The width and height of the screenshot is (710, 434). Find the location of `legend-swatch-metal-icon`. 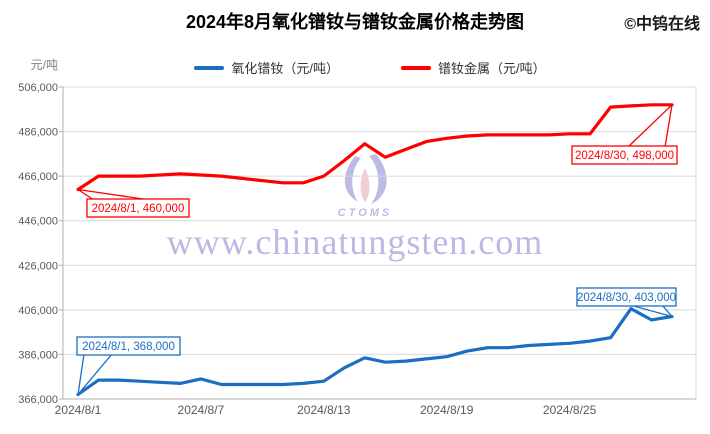

legend-swatch-metal-icon is located at coordinates (416, 67).